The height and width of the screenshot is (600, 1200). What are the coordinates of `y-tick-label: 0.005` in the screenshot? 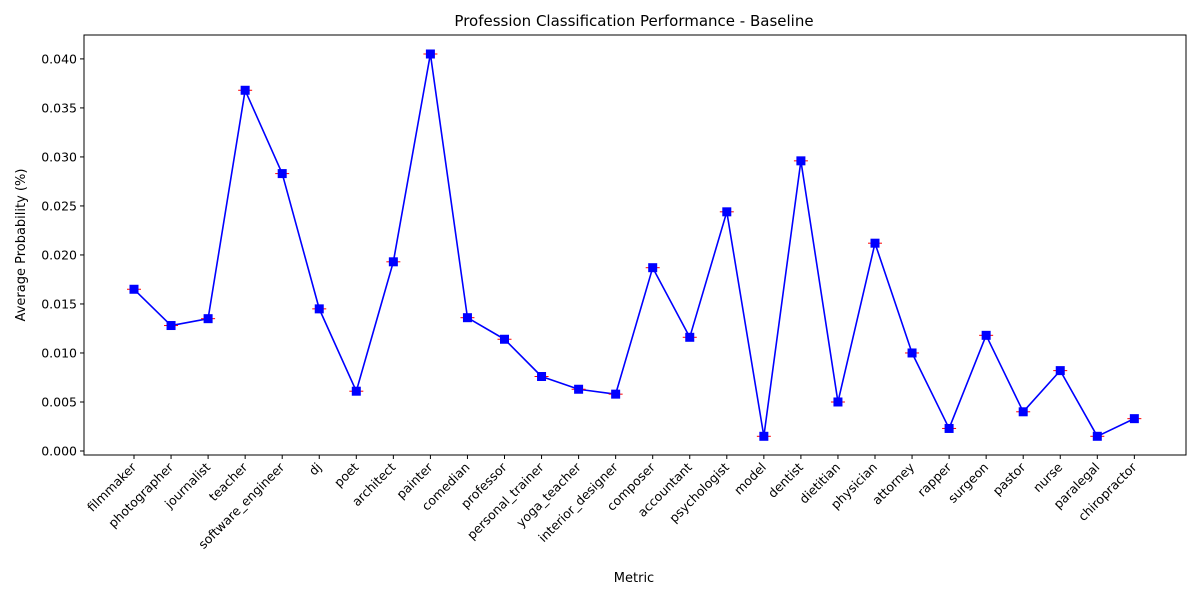 It's located at (59, 401).